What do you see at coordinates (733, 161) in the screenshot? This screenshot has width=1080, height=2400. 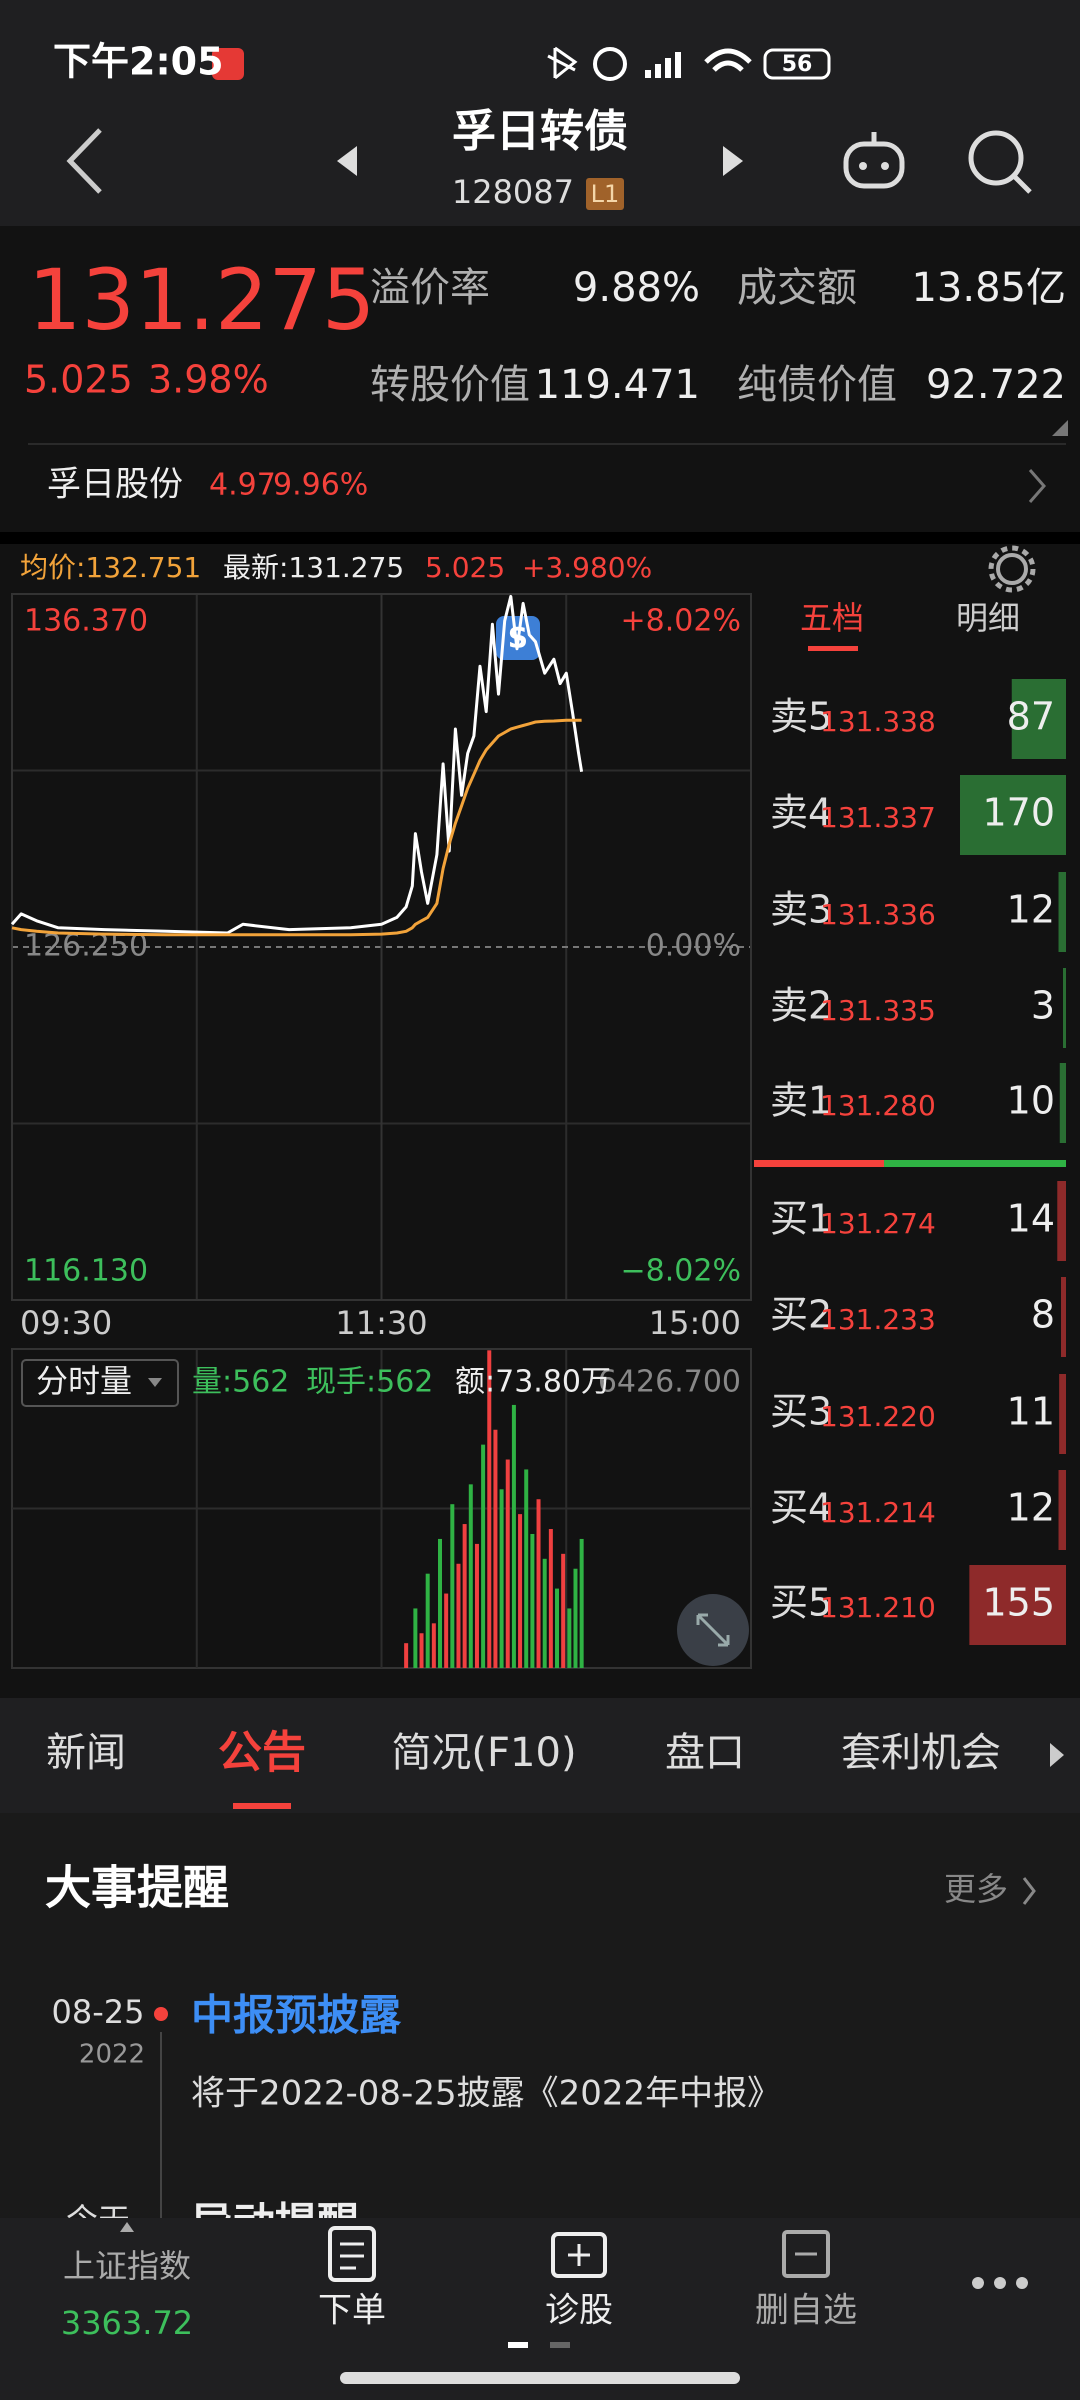 I see `next-button` at bounding box center [733, 161].